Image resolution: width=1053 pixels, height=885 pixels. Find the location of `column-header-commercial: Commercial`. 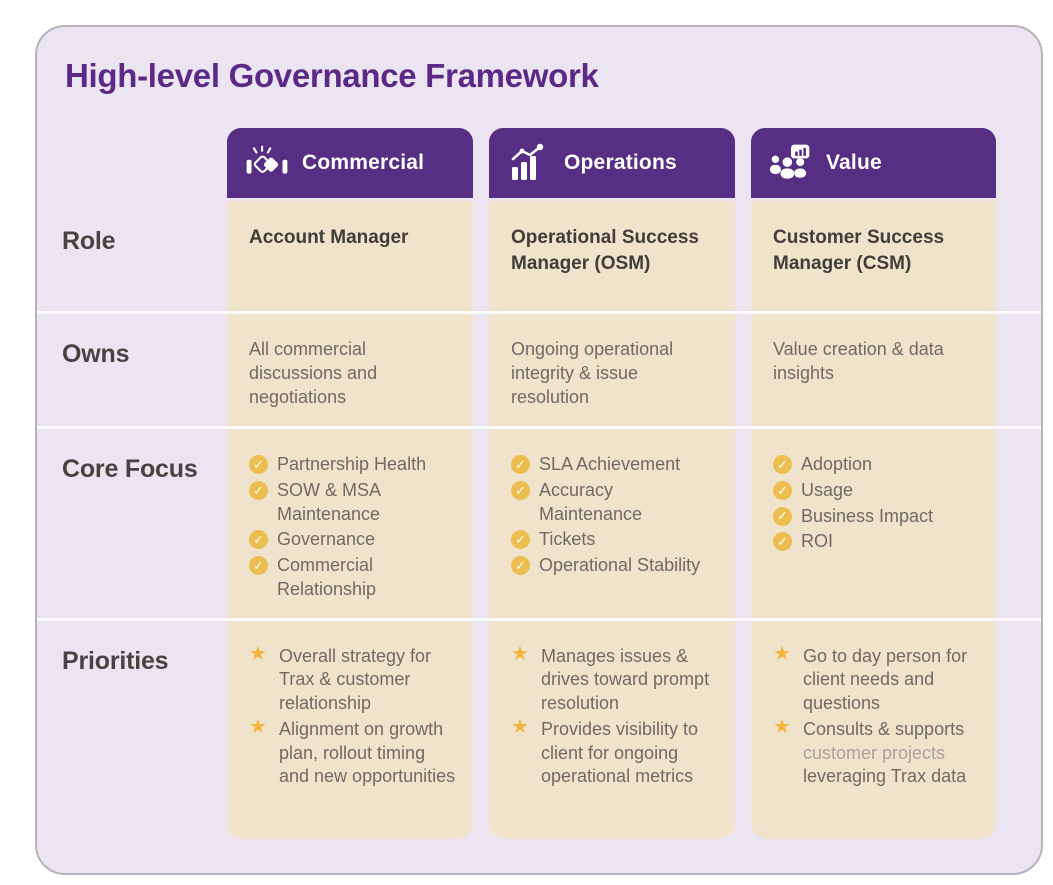

column-header-commercial: Commercial is located at coordinates (350, 163).